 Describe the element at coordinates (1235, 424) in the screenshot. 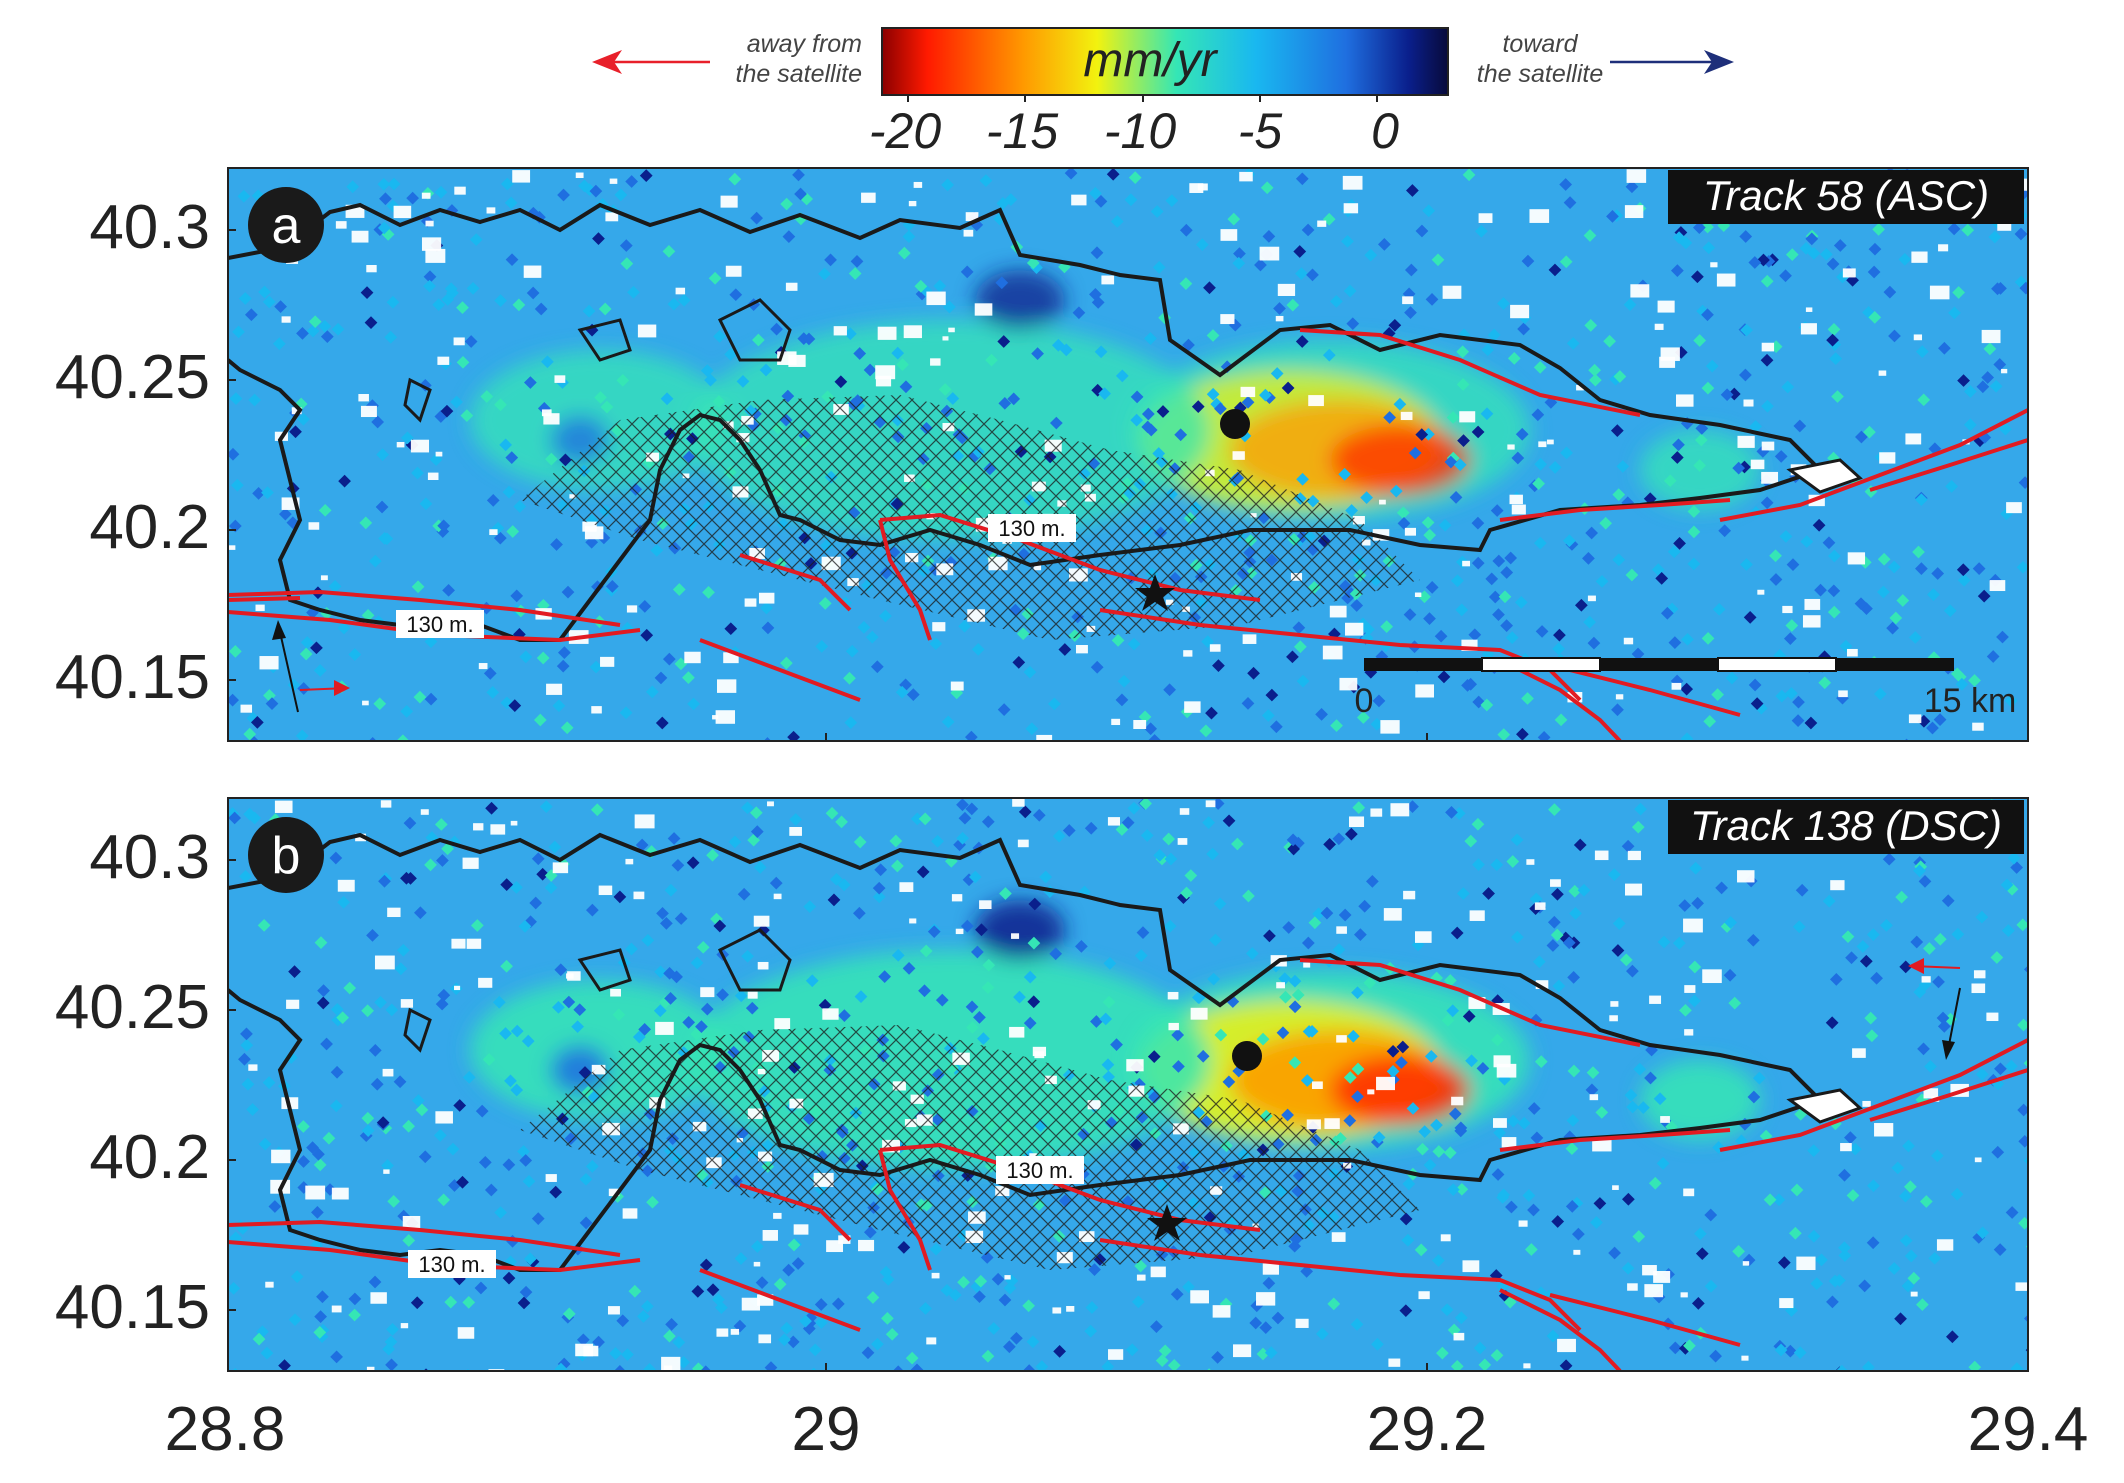

I see `reference-dot` at that location.